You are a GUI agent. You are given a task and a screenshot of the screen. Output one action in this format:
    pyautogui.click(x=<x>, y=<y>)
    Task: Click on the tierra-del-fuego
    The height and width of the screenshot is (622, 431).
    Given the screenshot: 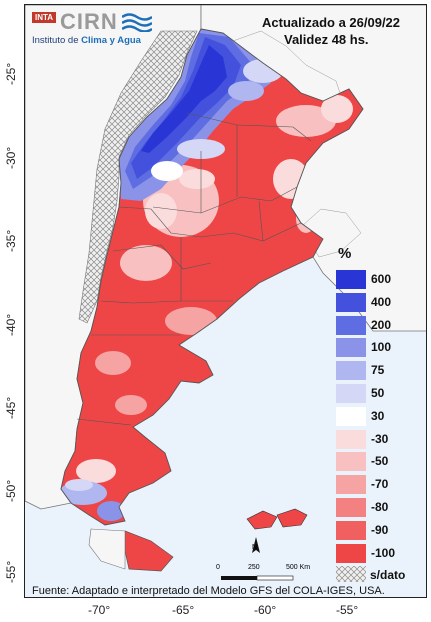 What is the action you would take?
    pyautogui.click(x=149, y=551)
    